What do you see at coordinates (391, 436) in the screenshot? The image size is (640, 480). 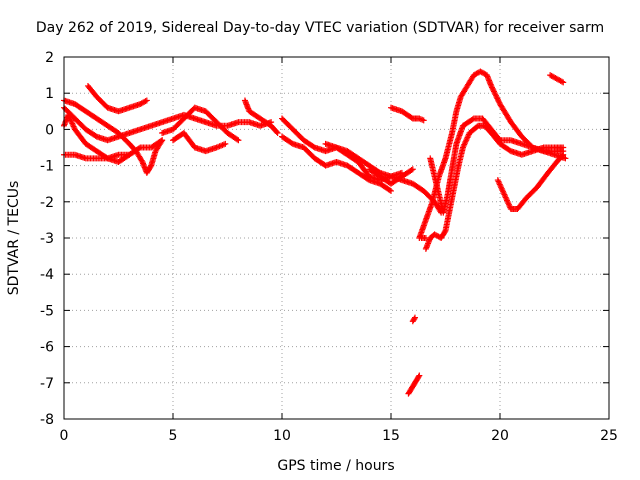 I see `x-tick-label: 15` at bounding box center [391, 436].